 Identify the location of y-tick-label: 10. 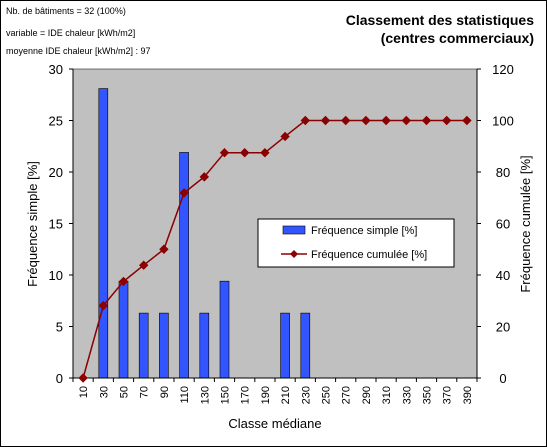
(56, 275).